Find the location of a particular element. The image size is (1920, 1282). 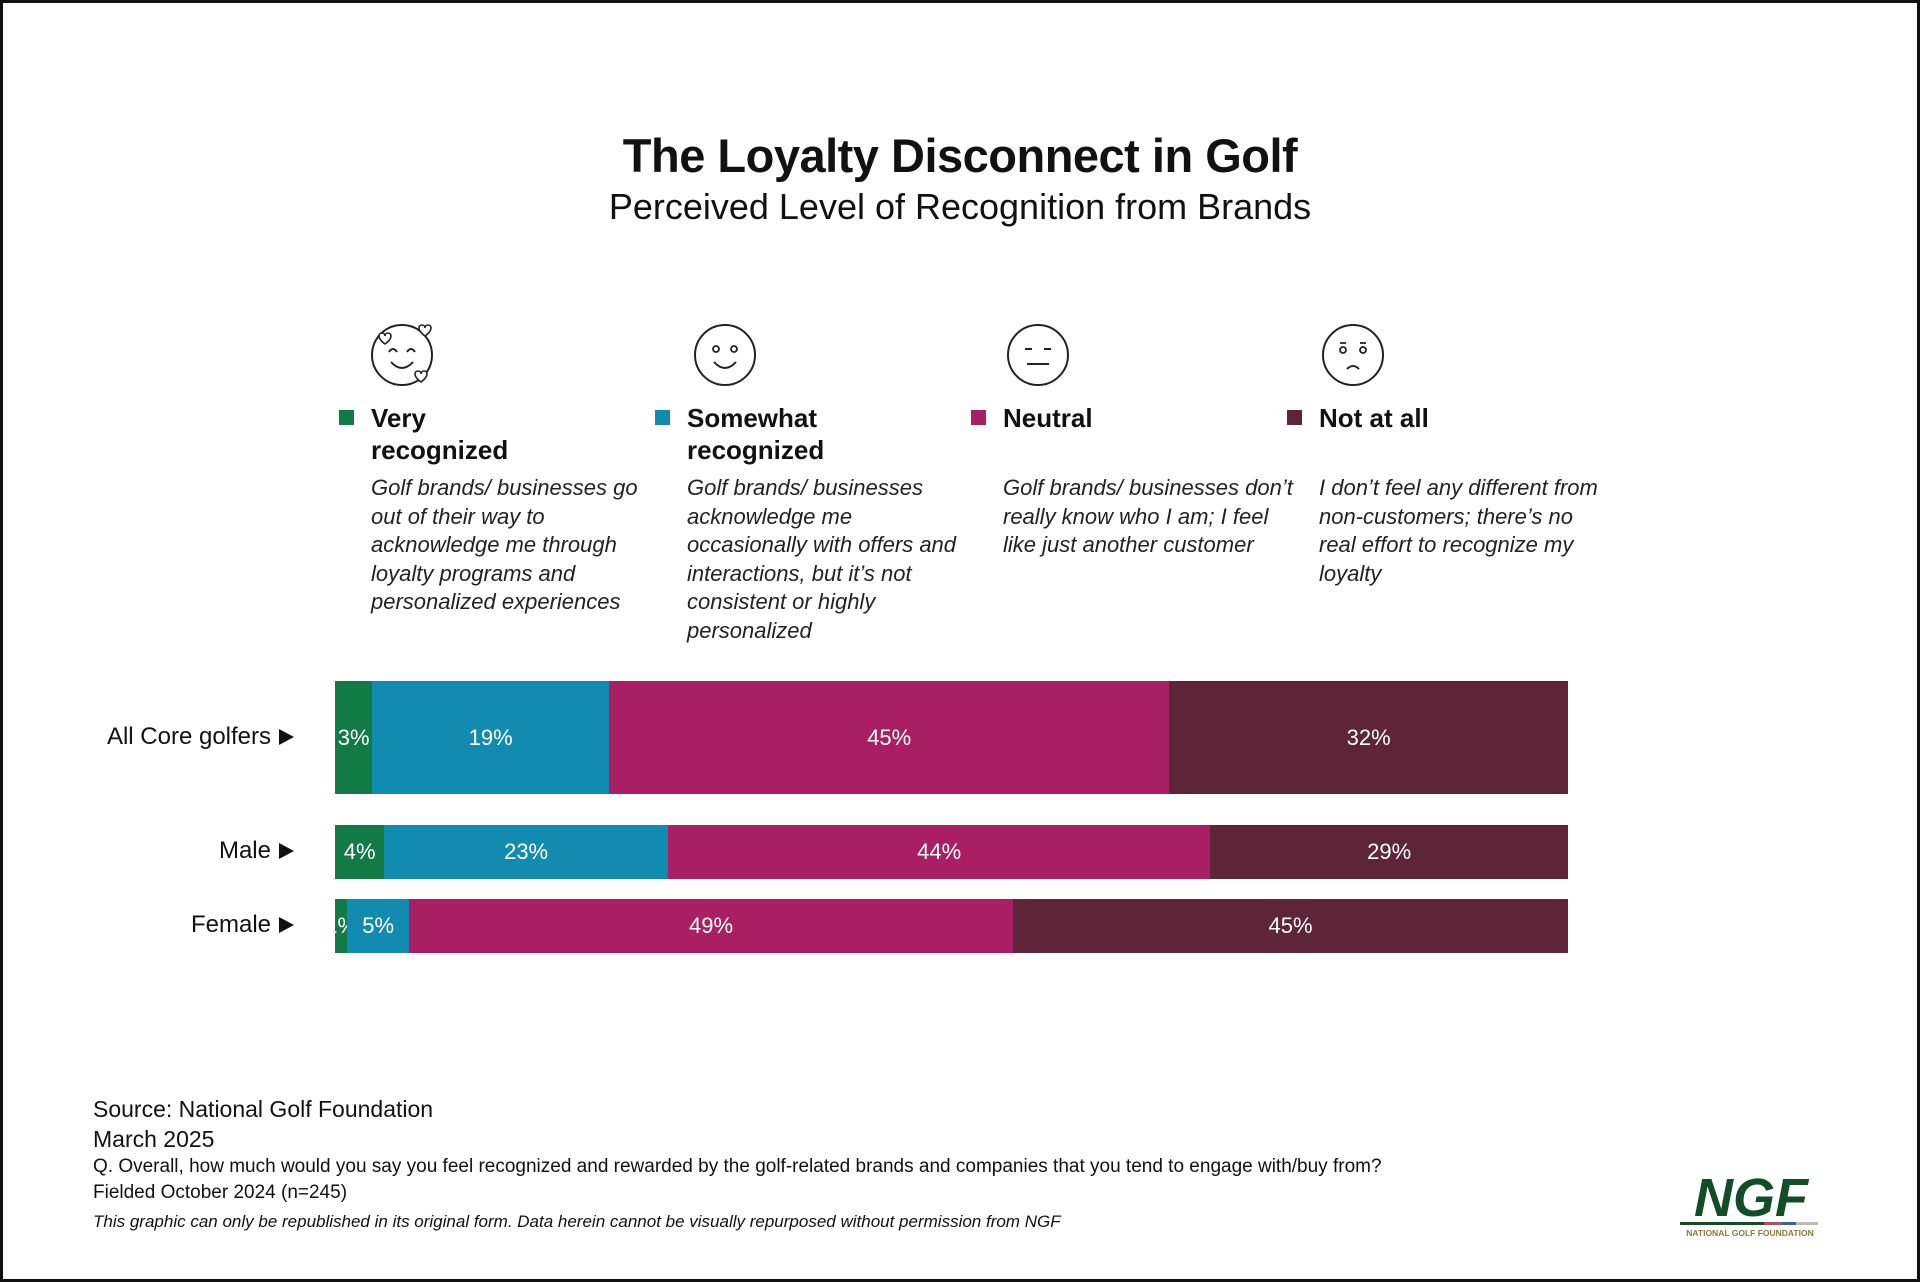

legend-label: Neutral is located at coordinates (1048, 418).